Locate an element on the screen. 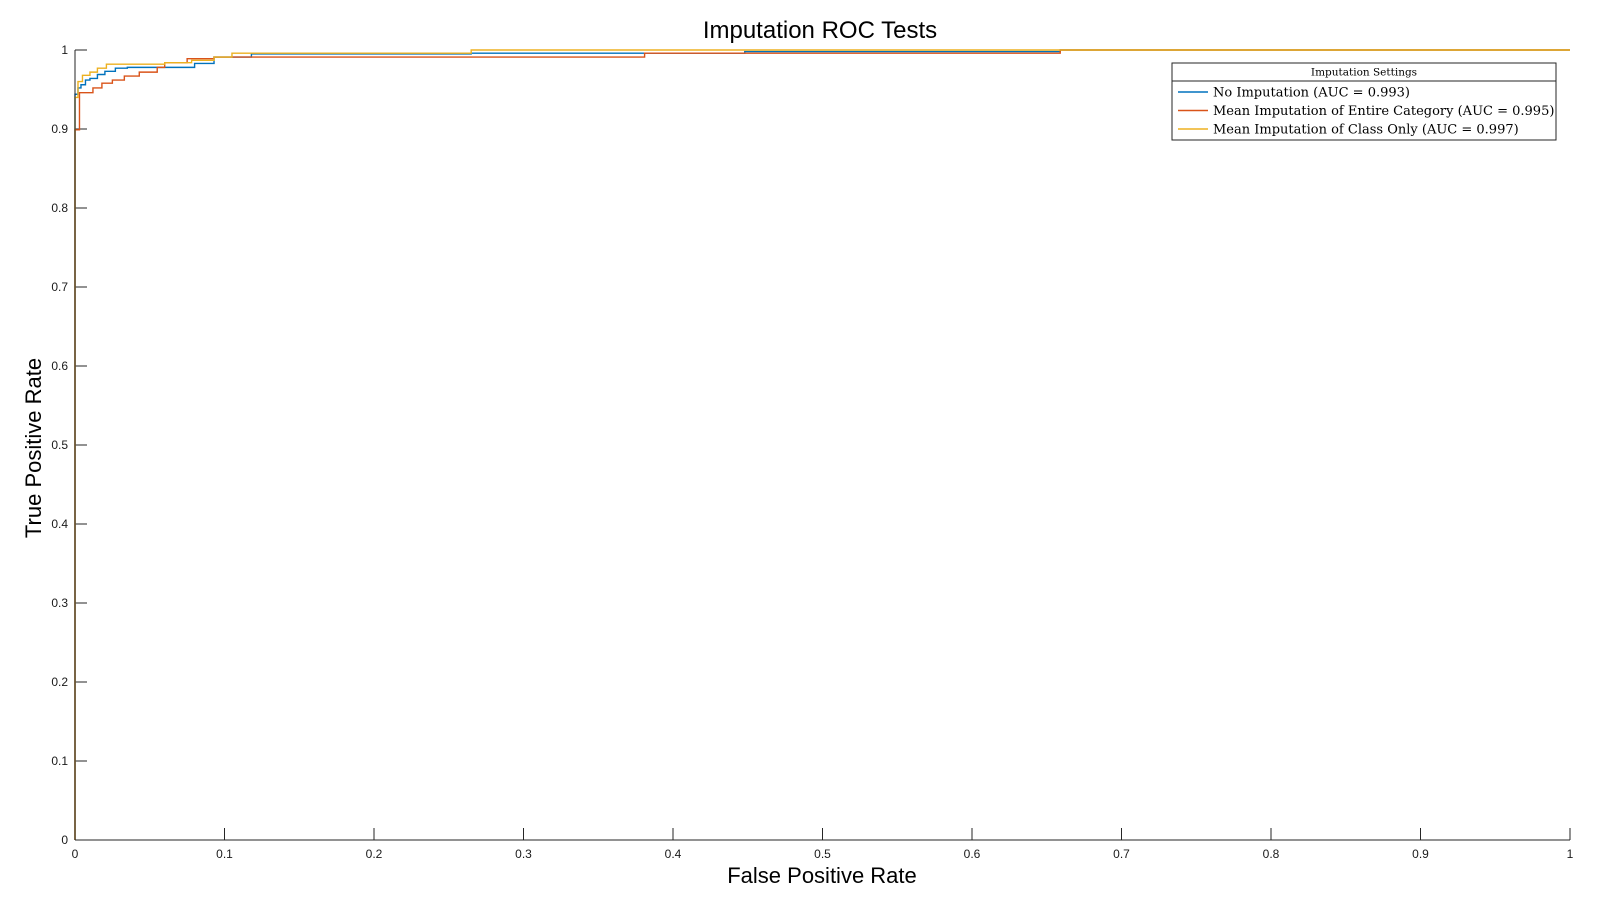 The height and width of the screenshot is (899, 1605). y-tick-label: 0.2 is located at coordinates (59, 682).